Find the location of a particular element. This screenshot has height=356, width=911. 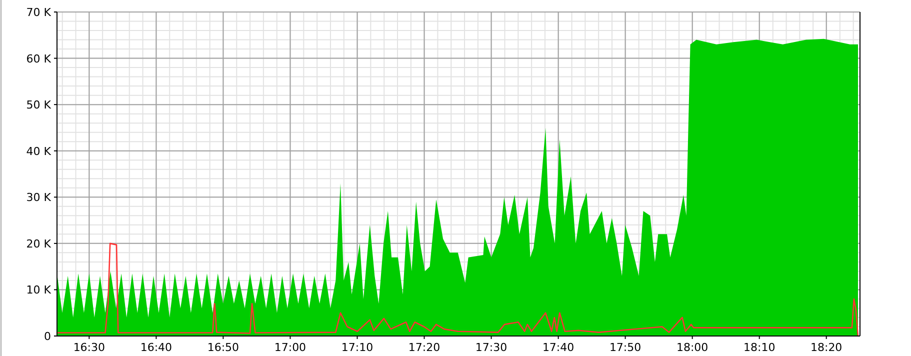

x-tick-label: 18:20 is located at coordinates (826, 347).